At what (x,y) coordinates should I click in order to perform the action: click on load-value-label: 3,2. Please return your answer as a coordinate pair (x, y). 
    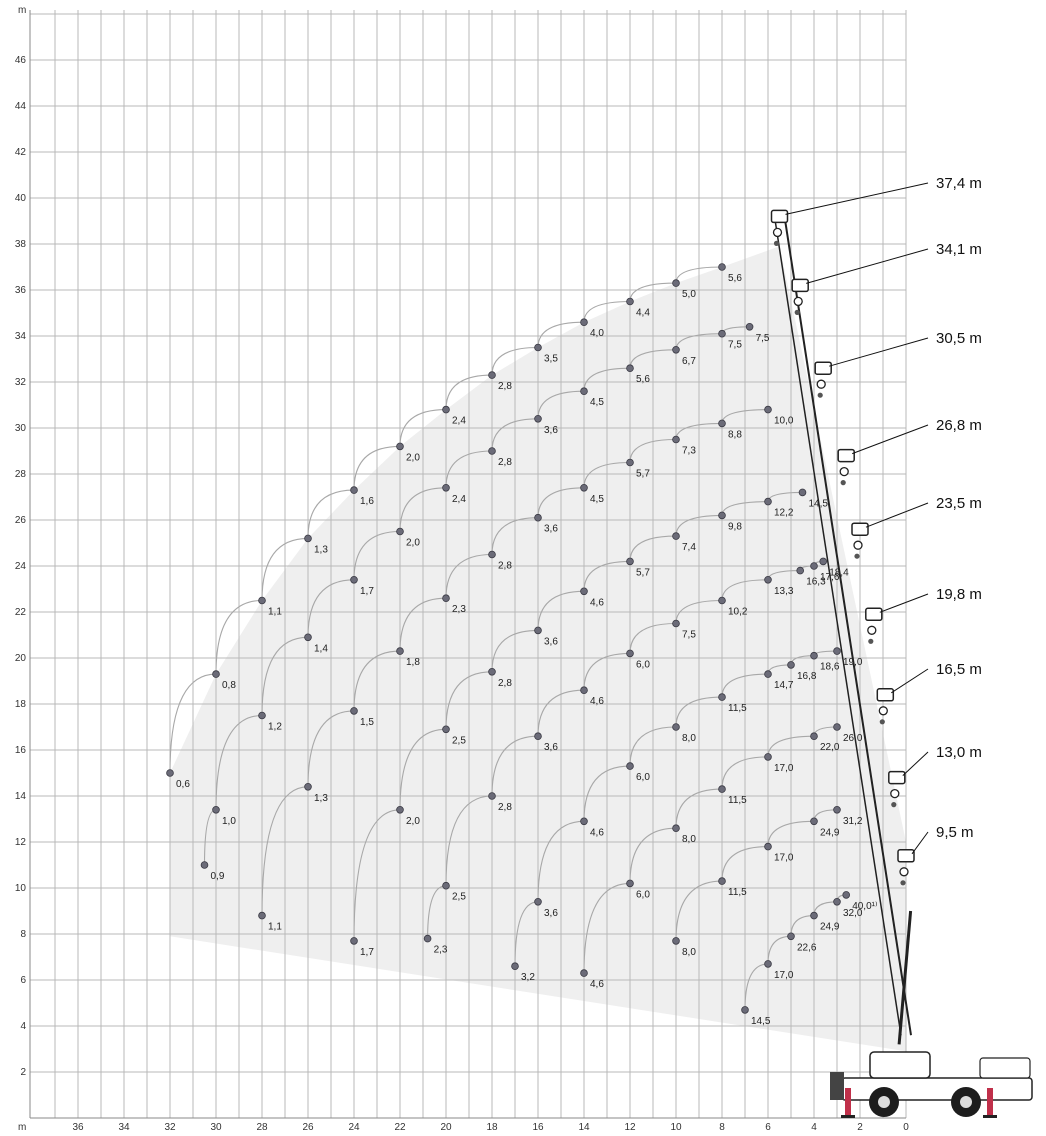
    Looking at the image, I should click on (528, 977).